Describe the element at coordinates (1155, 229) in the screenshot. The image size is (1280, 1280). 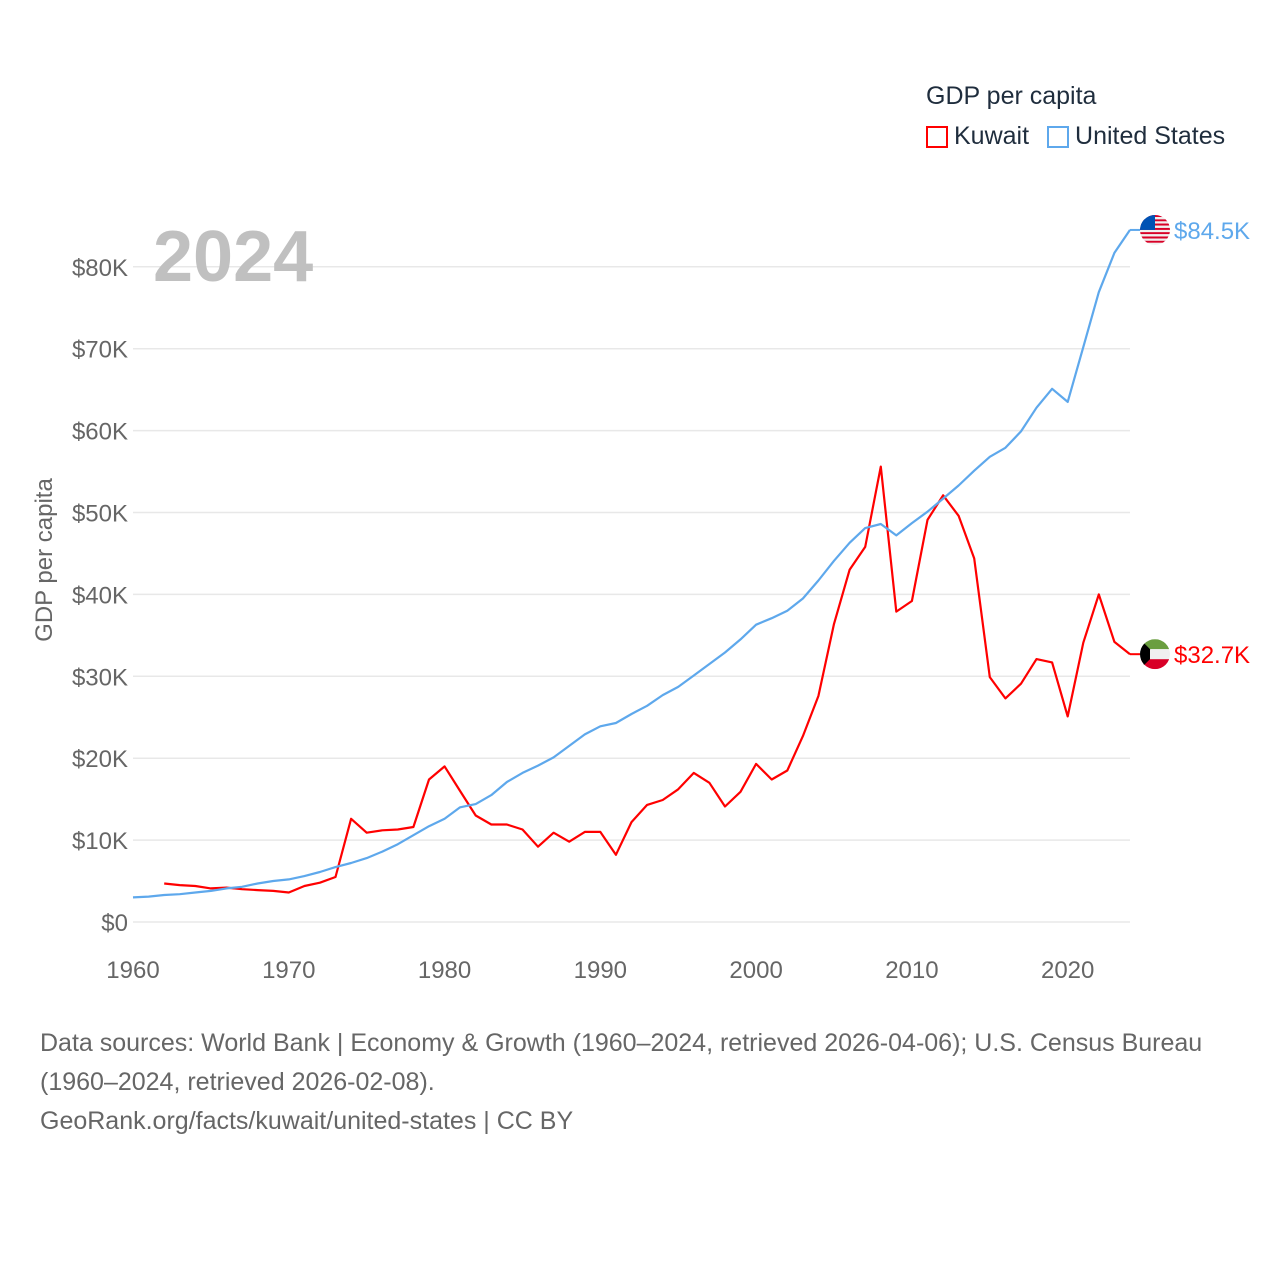
I see `united-states-flag-icon` at that location.